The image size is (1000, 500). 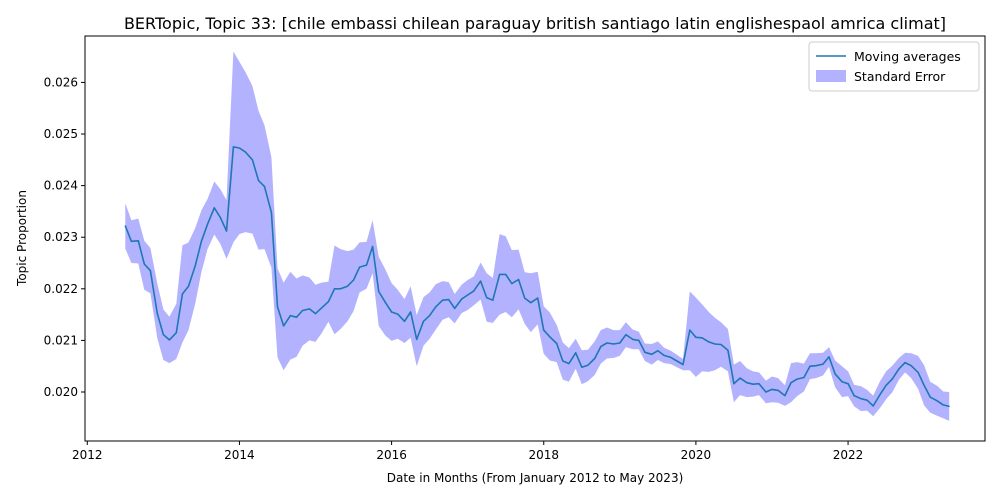 What do you see at coordinates (87, 455) in the screenshot?
I see `x-tick-label: 2012` at bounding box center [87, 455].